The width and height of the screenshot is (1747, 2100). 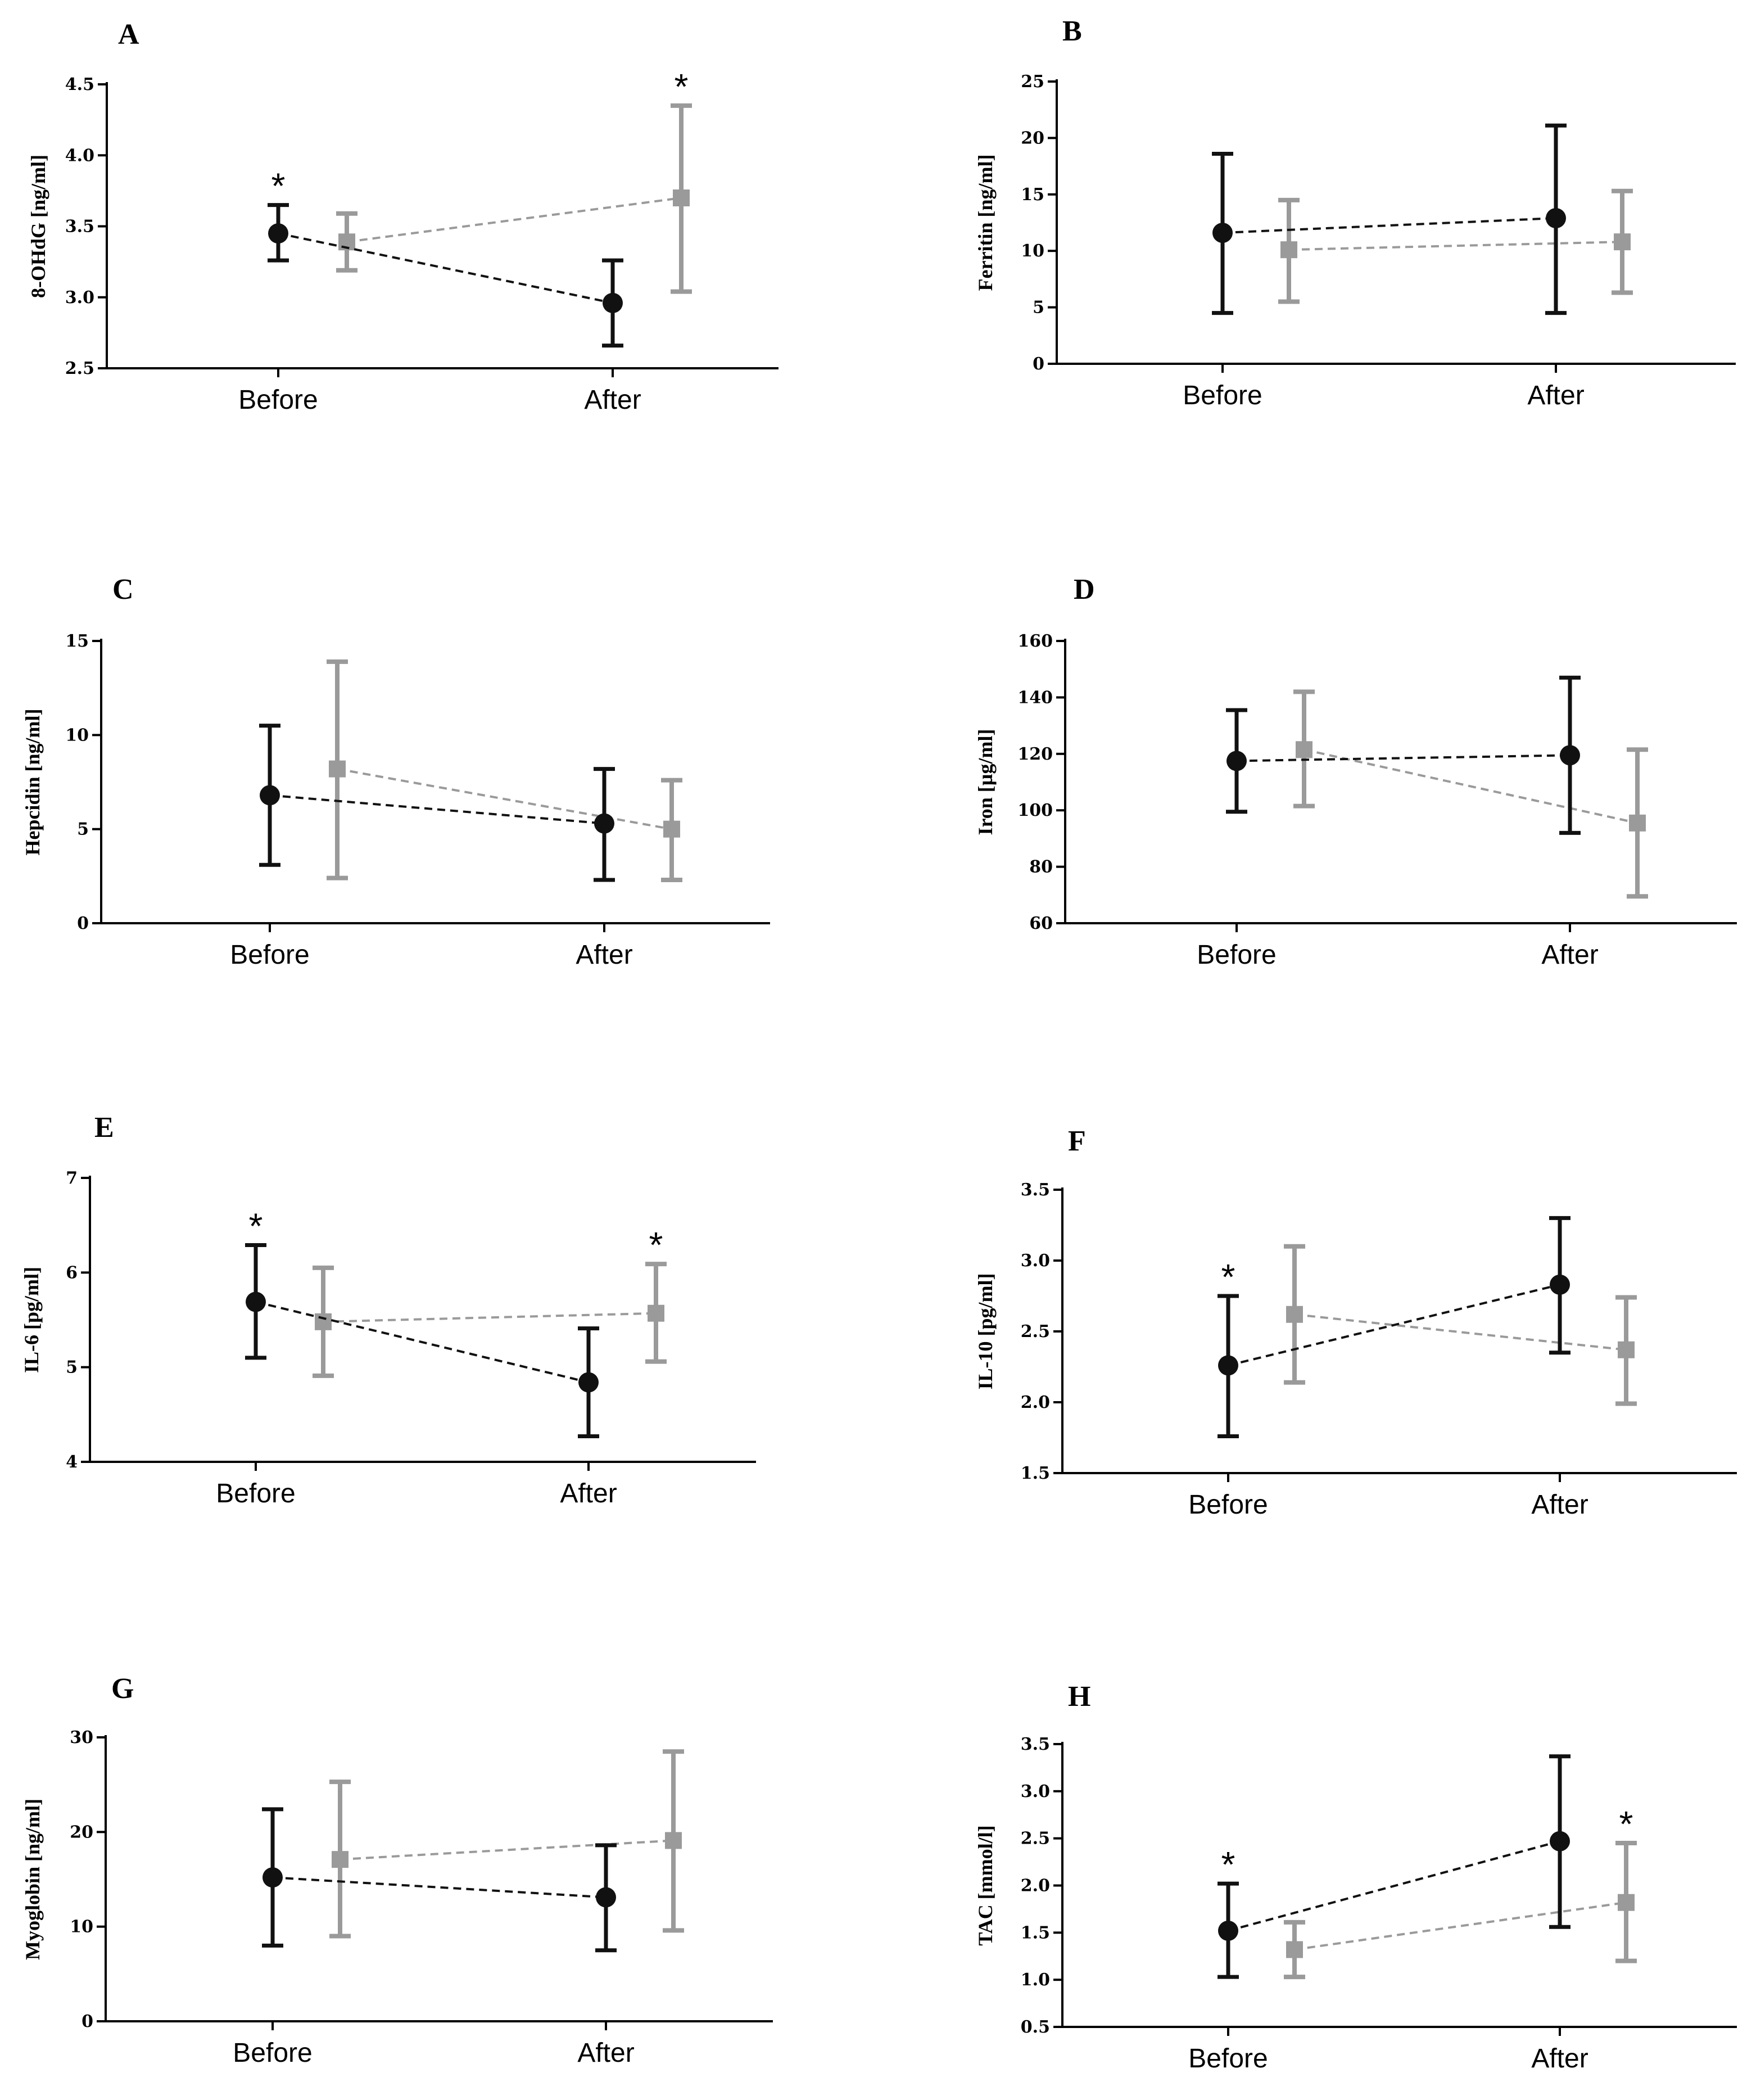 I want to click on panel-letter: F, so click(x=1077, y=1141).